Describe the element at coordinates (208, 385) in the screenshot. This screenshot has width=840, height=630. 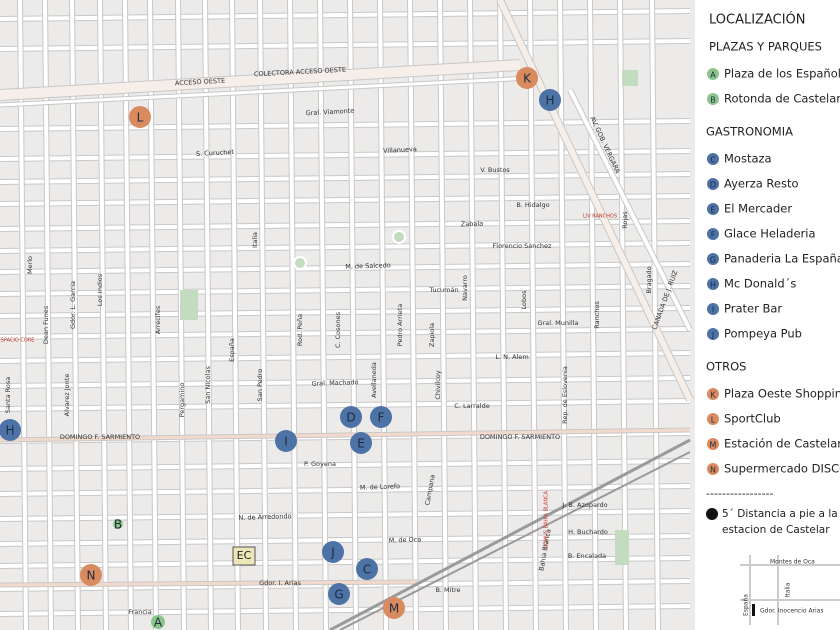
I see `street-label: San Nicolas` at that location.